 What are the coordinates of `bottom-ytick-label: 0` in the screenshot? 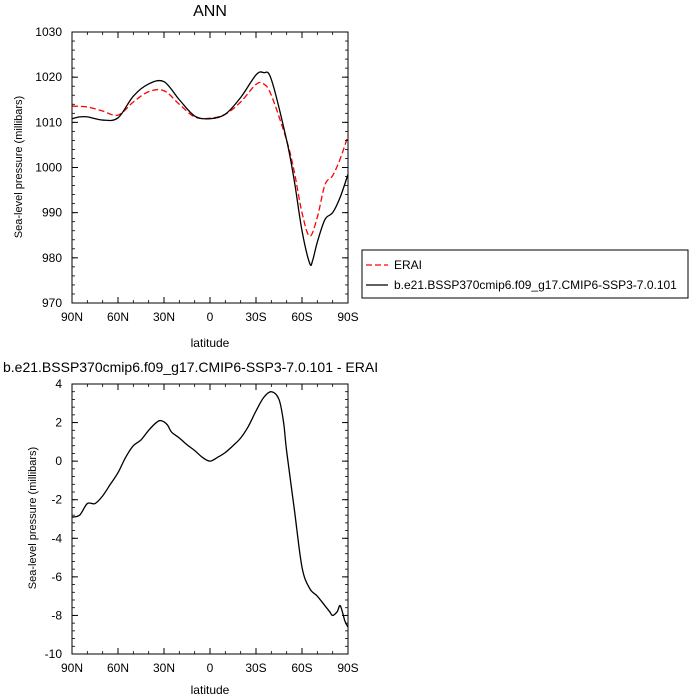 It's located at (58, 461).